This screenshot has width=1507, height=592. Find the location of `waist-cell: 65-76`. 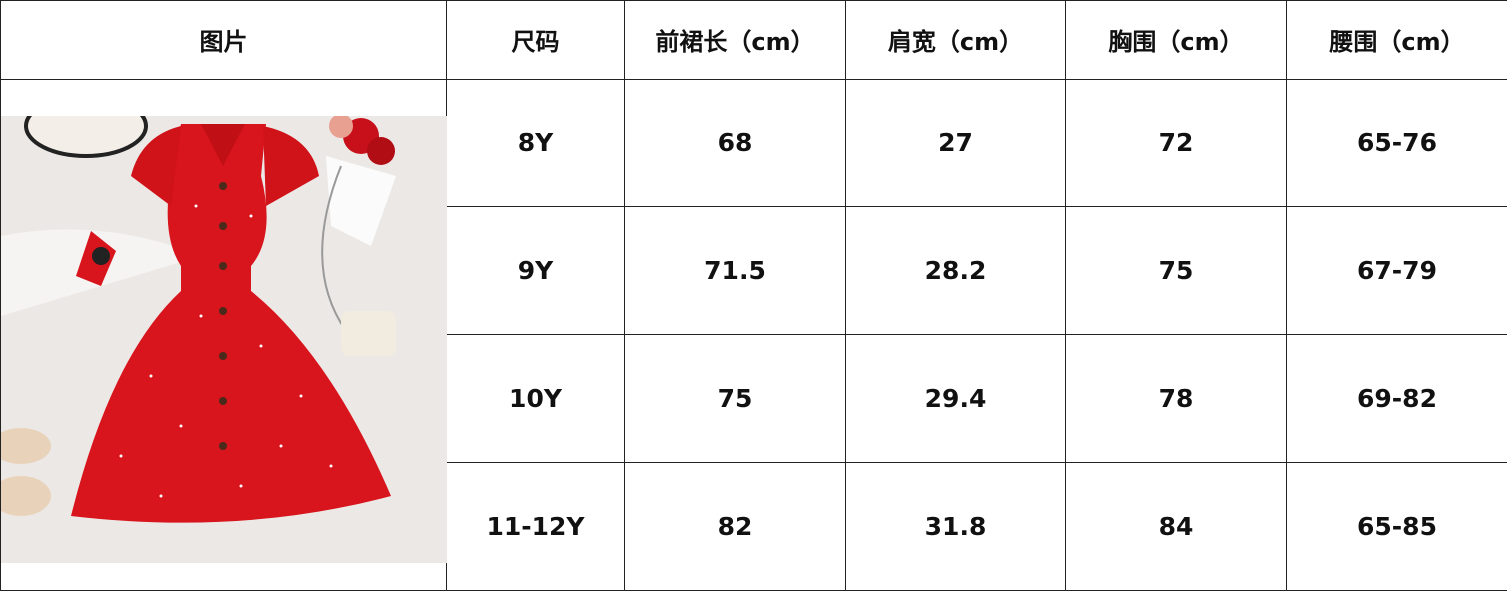

waist-cell: 65-76 is located at coordinates (1396, 143).